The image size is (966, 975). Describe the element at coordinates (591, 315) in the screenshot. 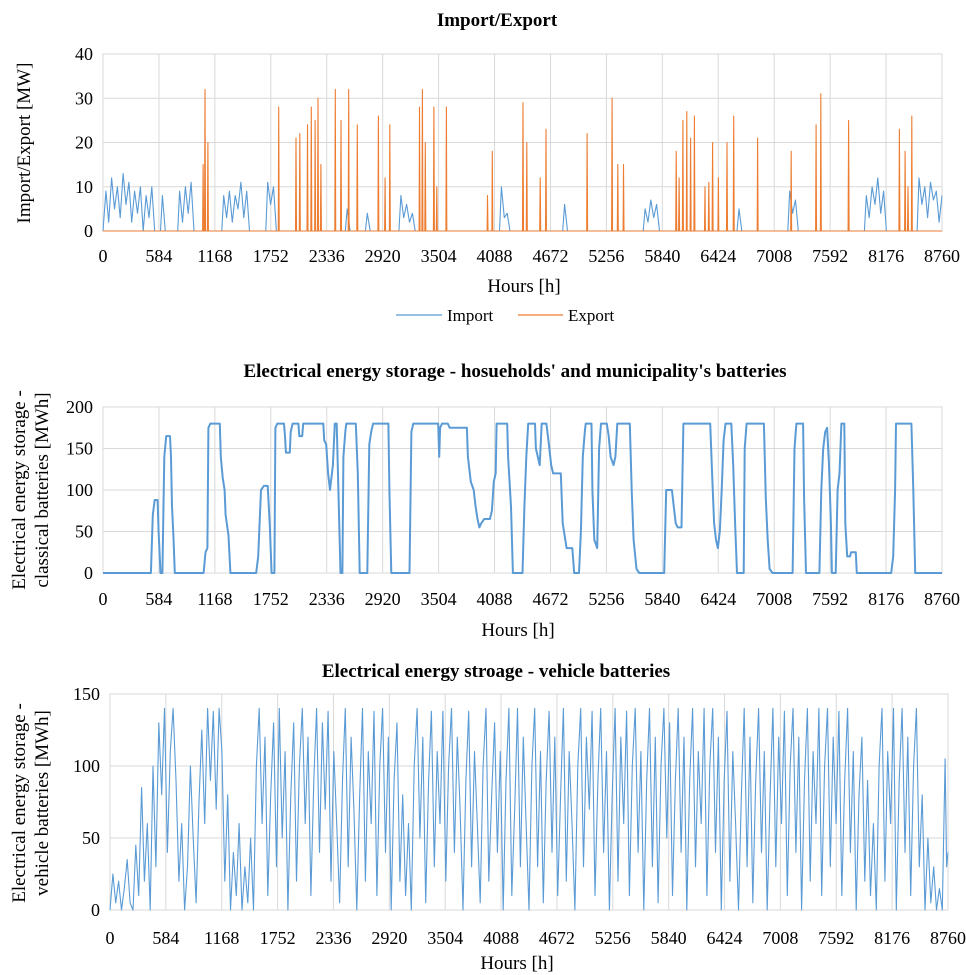

I see `legend-export-label: Export` at that location.